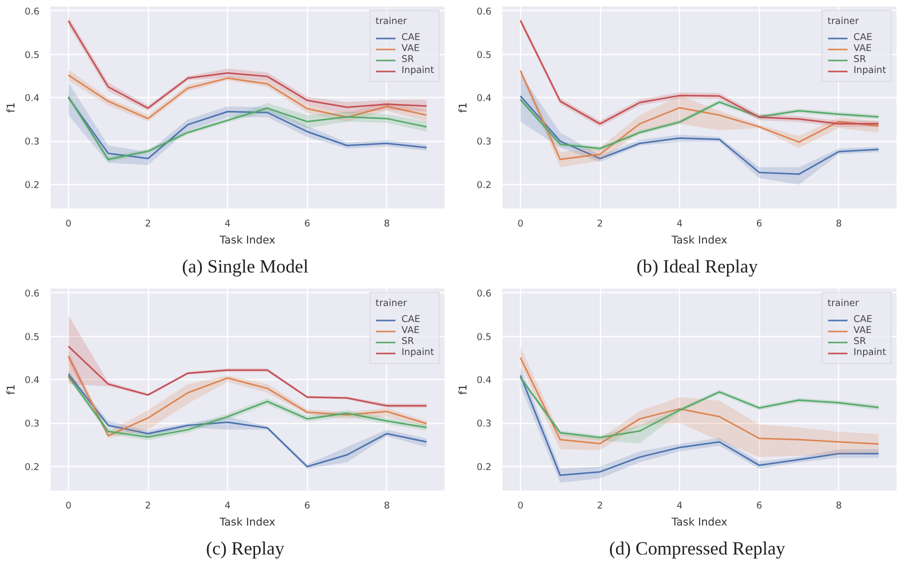 This screenshot has width=905, height=568. I want to click on text: (d) Compressed Replay, so click(697, 549).